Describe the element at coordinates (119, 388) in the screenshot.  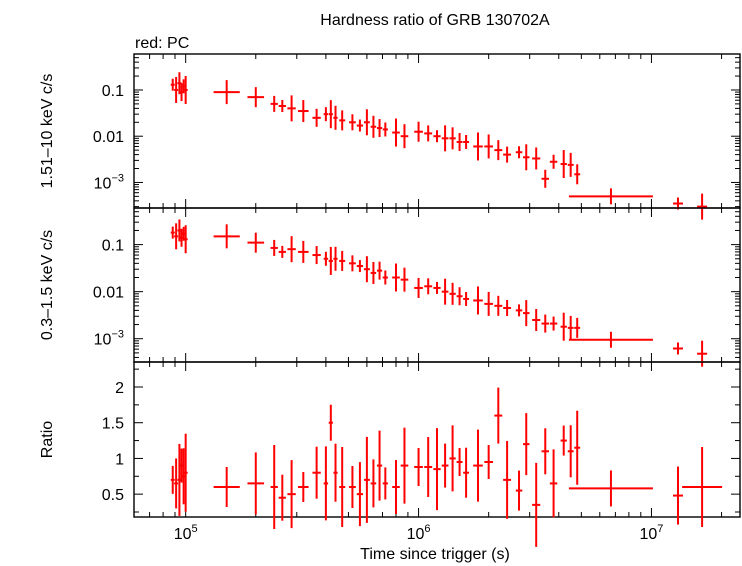
I see `y-tick-label: 2` at that location.